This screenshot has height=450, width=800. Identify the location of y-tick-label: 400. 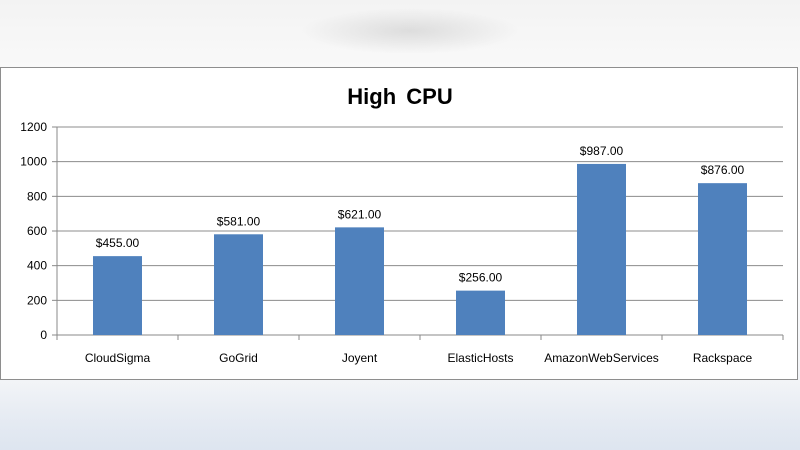
(37, 266).